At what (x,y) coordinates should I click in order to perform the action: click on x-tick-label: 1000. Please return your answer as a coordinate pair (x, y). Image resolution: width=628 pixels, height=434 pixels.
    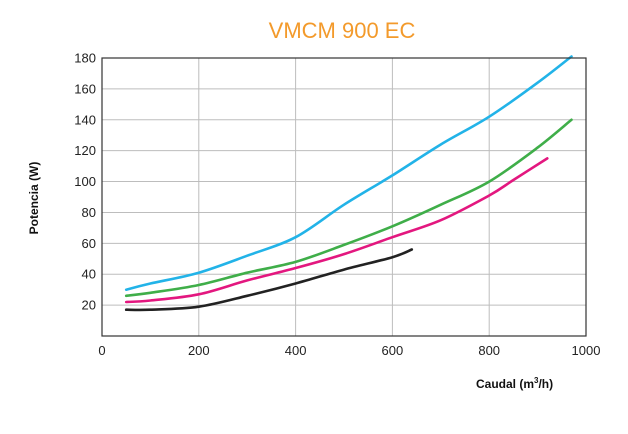
    Looking at the image, I should click on (586, 350).